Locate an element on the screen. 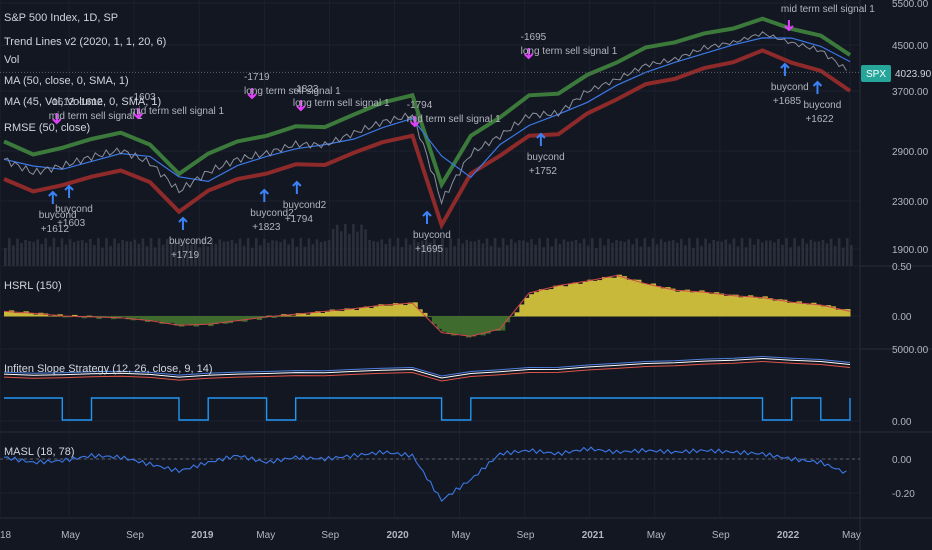 Image resolution: width=932 pixels, height=550 pixels. indicator-trend-lines: Trend Lines v2 (2020, 1, 1, 20, 6) is located at coordinates (85, 42).